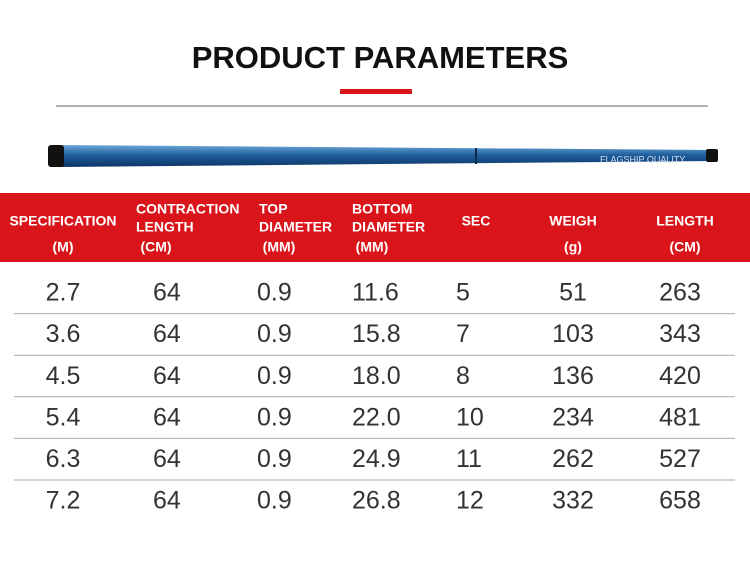 The image size is (750, 576). I want to click on header-text: WEIGH, so click(572, 221).